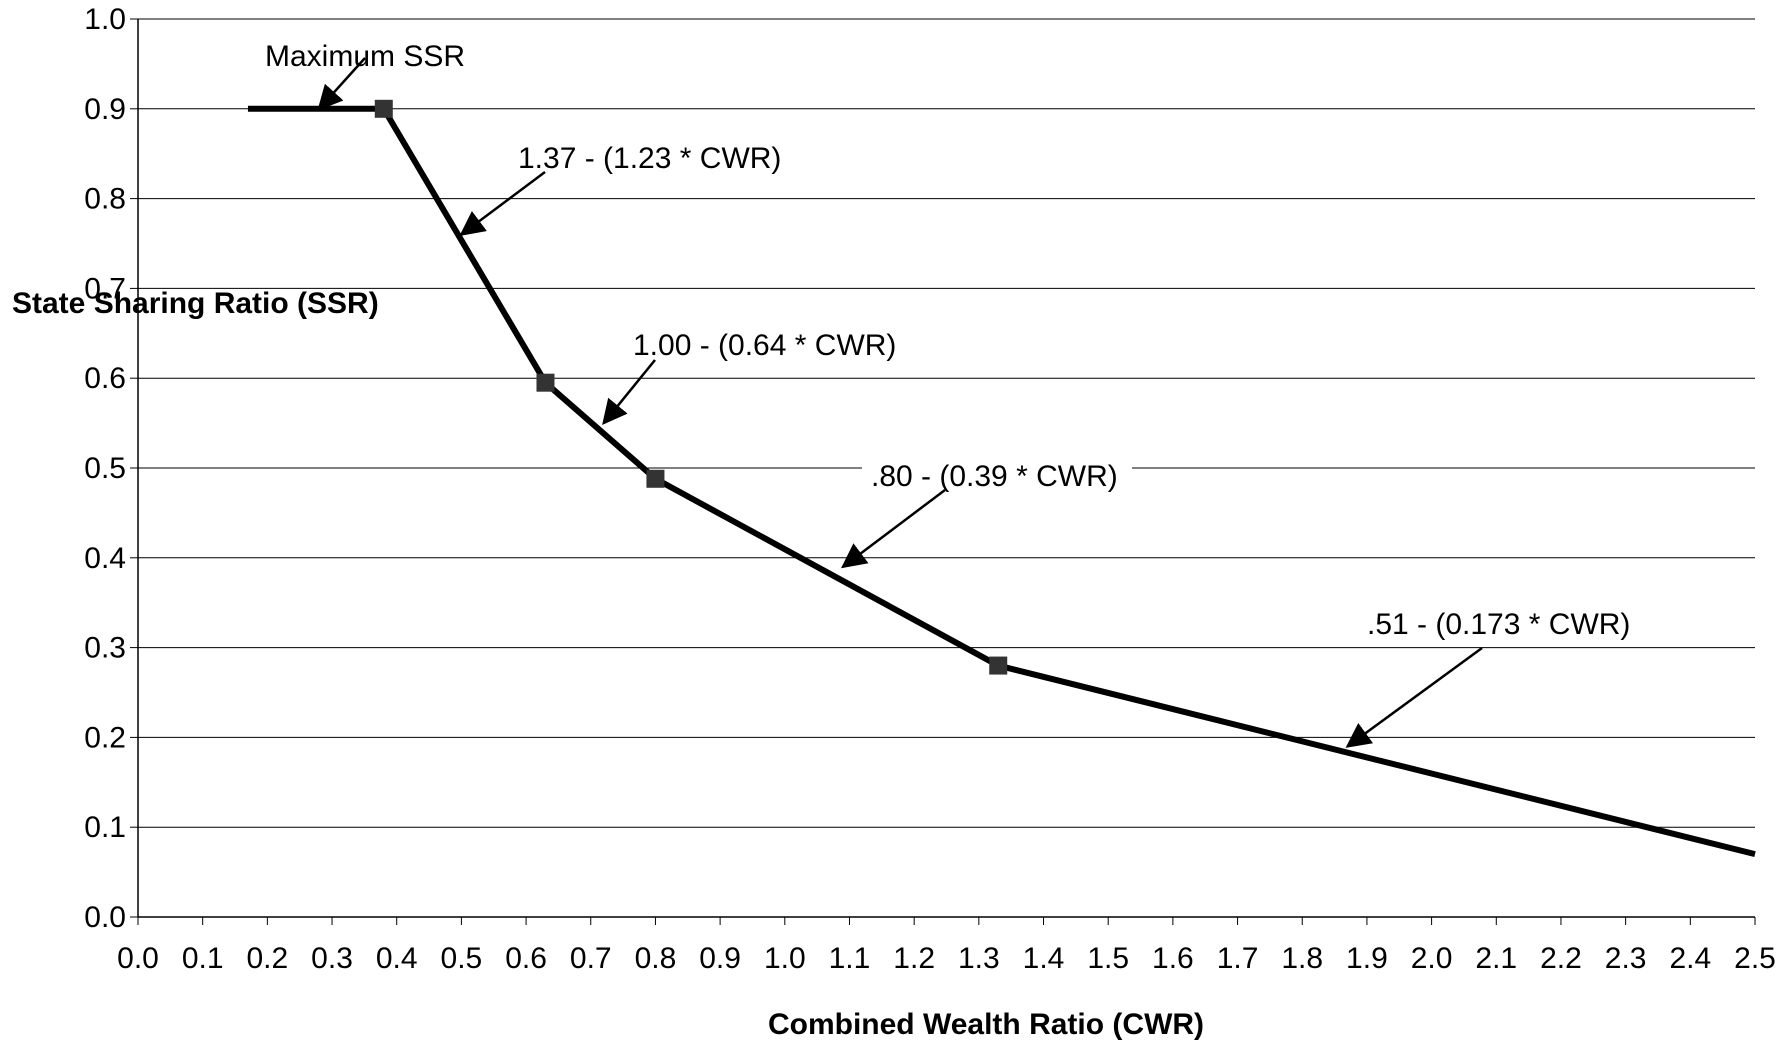 This screenshot has height=1042, width=1785. I want to click on y-tick-label: 0.3, so click(105, 648).